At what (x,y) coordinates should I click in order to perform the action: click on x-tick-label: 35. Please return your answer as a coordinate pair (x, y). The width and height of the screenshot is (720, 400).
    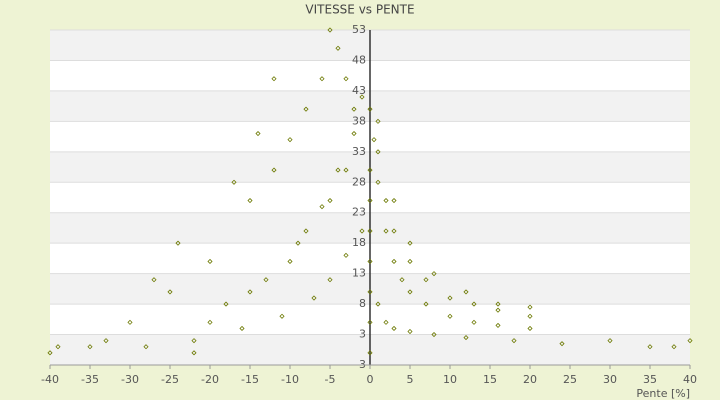
    Looking at the image, I should click on (650, 379).